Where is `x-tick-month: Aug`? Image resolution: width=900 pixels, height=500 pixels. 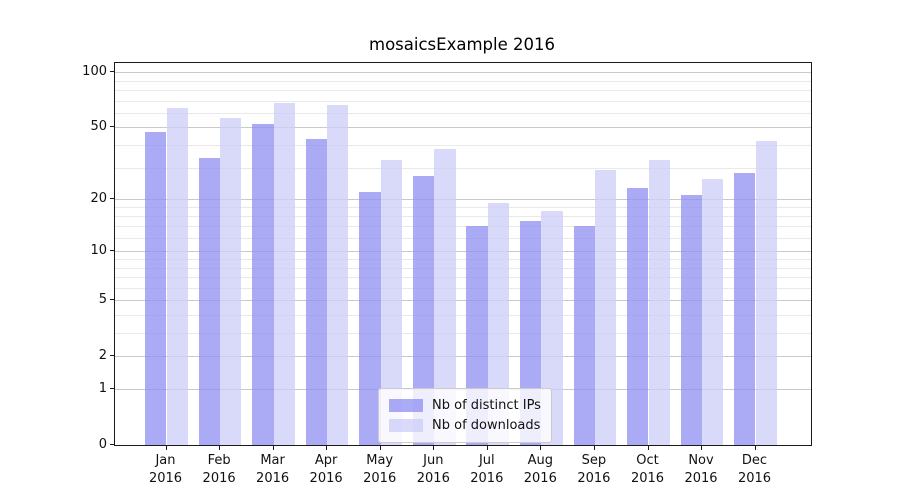 x-tick-month: Aug is located at coordinates (540, 460).